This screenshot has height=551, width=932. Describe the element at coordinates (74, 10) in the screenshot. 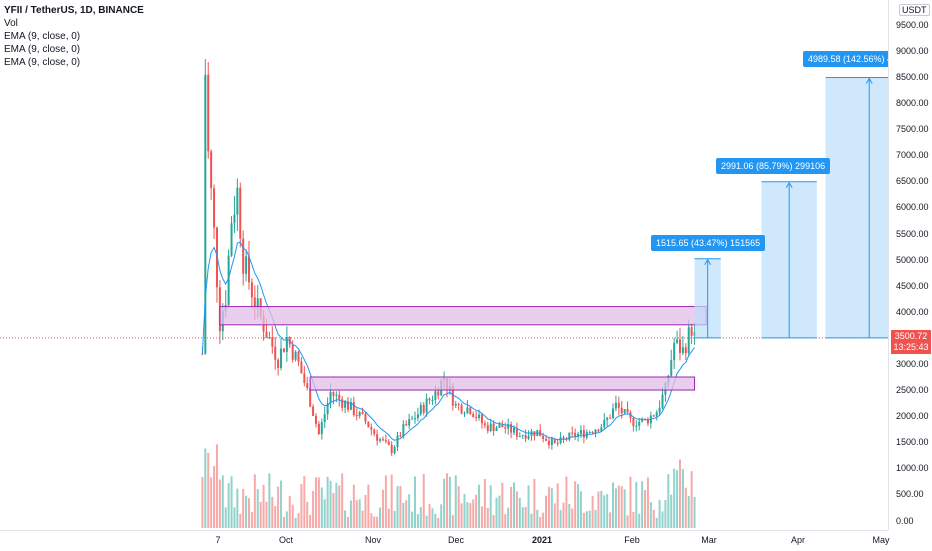

I see `symbol-title: YFII / TetherUS, 1D, BINANCE` at that location.